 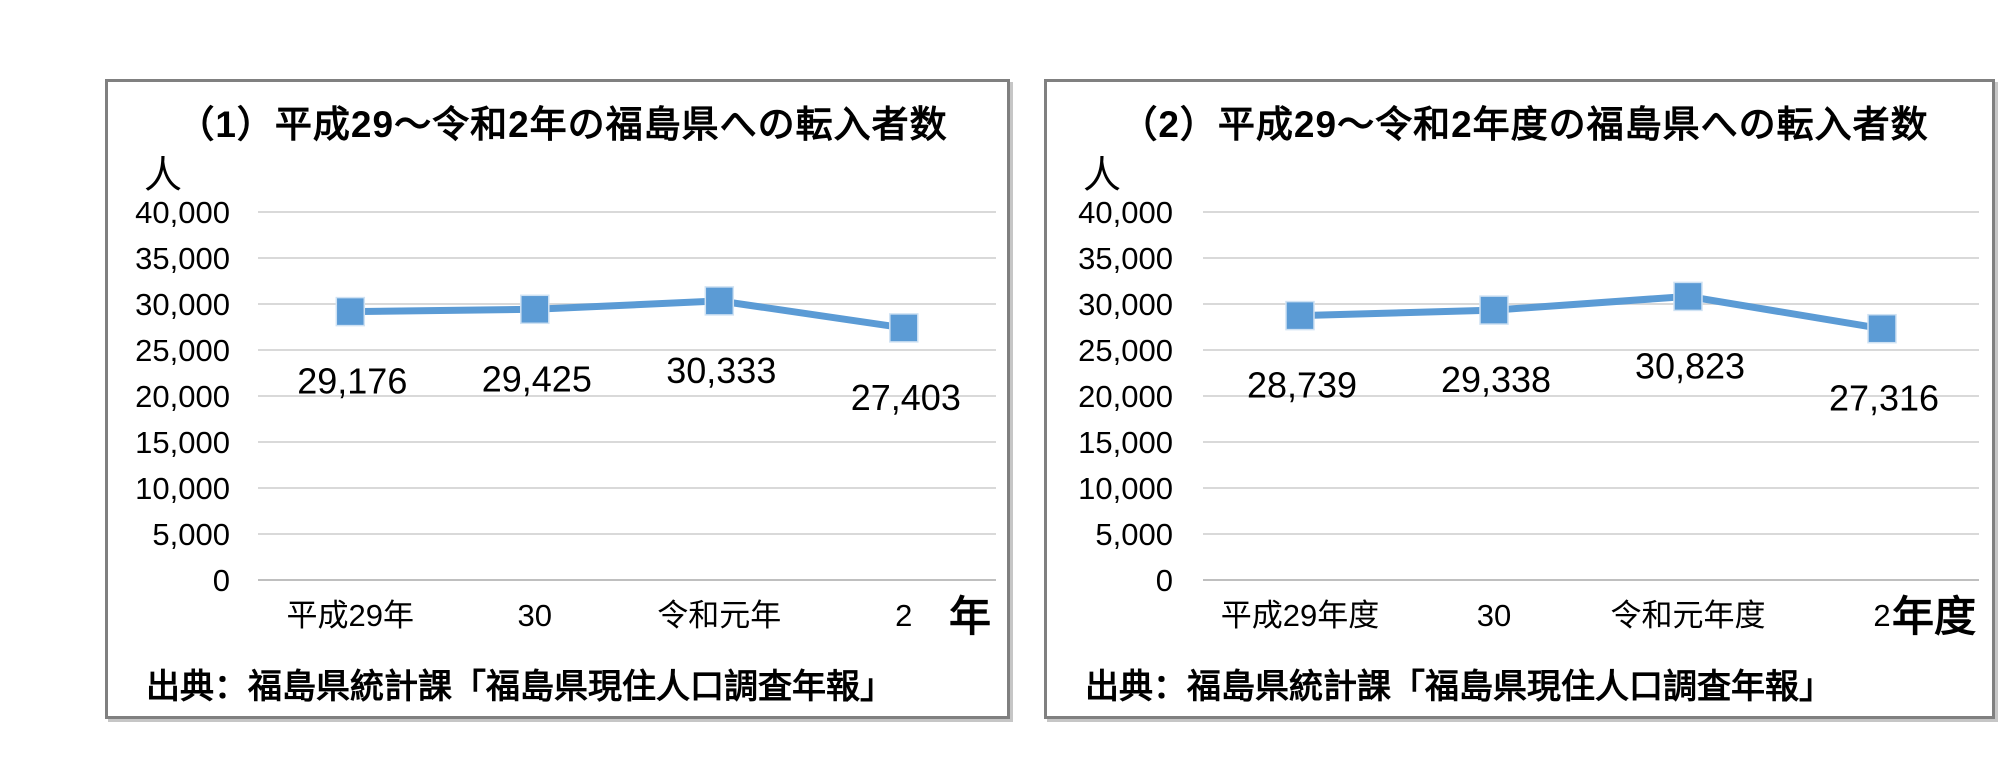 What do you see at coordinates (537, 378) in the screenshot?
I see `data-label: 29,425` at bounding box center [537, 378].